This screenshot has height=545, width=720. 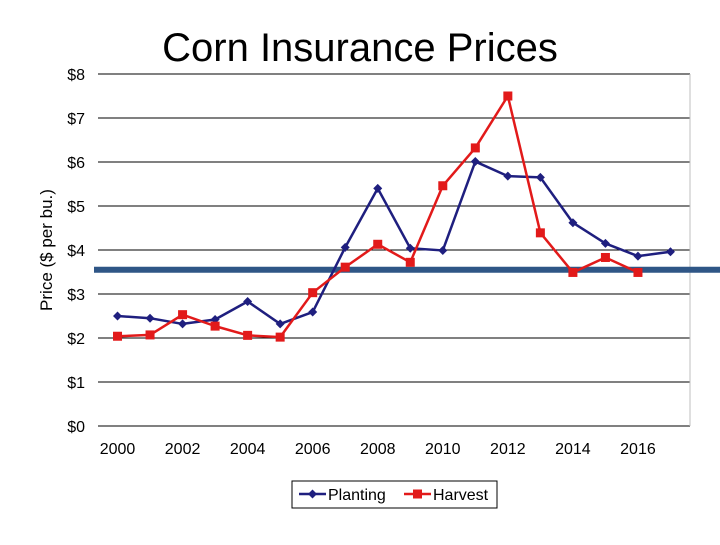 I want to click on y-tick-label: $5, so click(x=76, y=207).